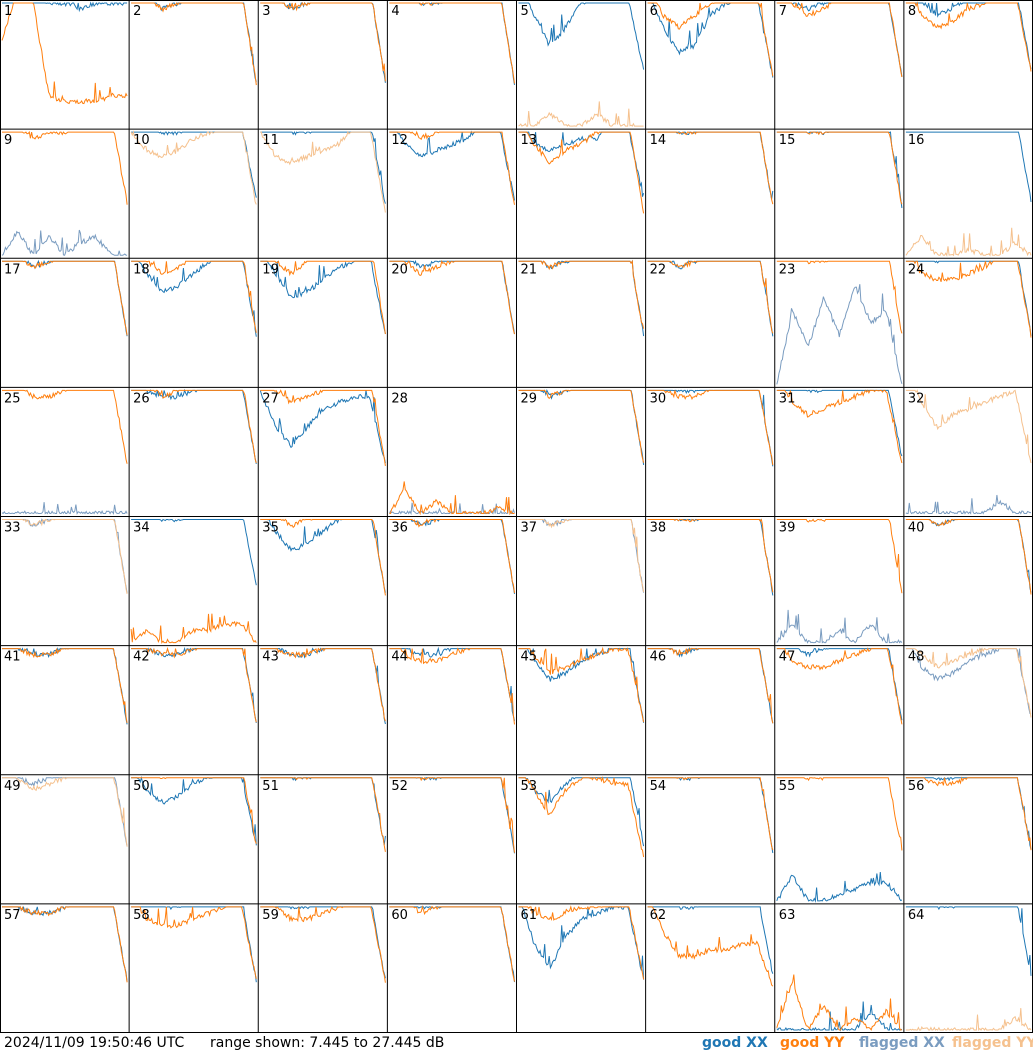  What do you see at coordinates (65, 812) in the screenshot?
I see `panel-49: 49` at bounding box center [65, 812].